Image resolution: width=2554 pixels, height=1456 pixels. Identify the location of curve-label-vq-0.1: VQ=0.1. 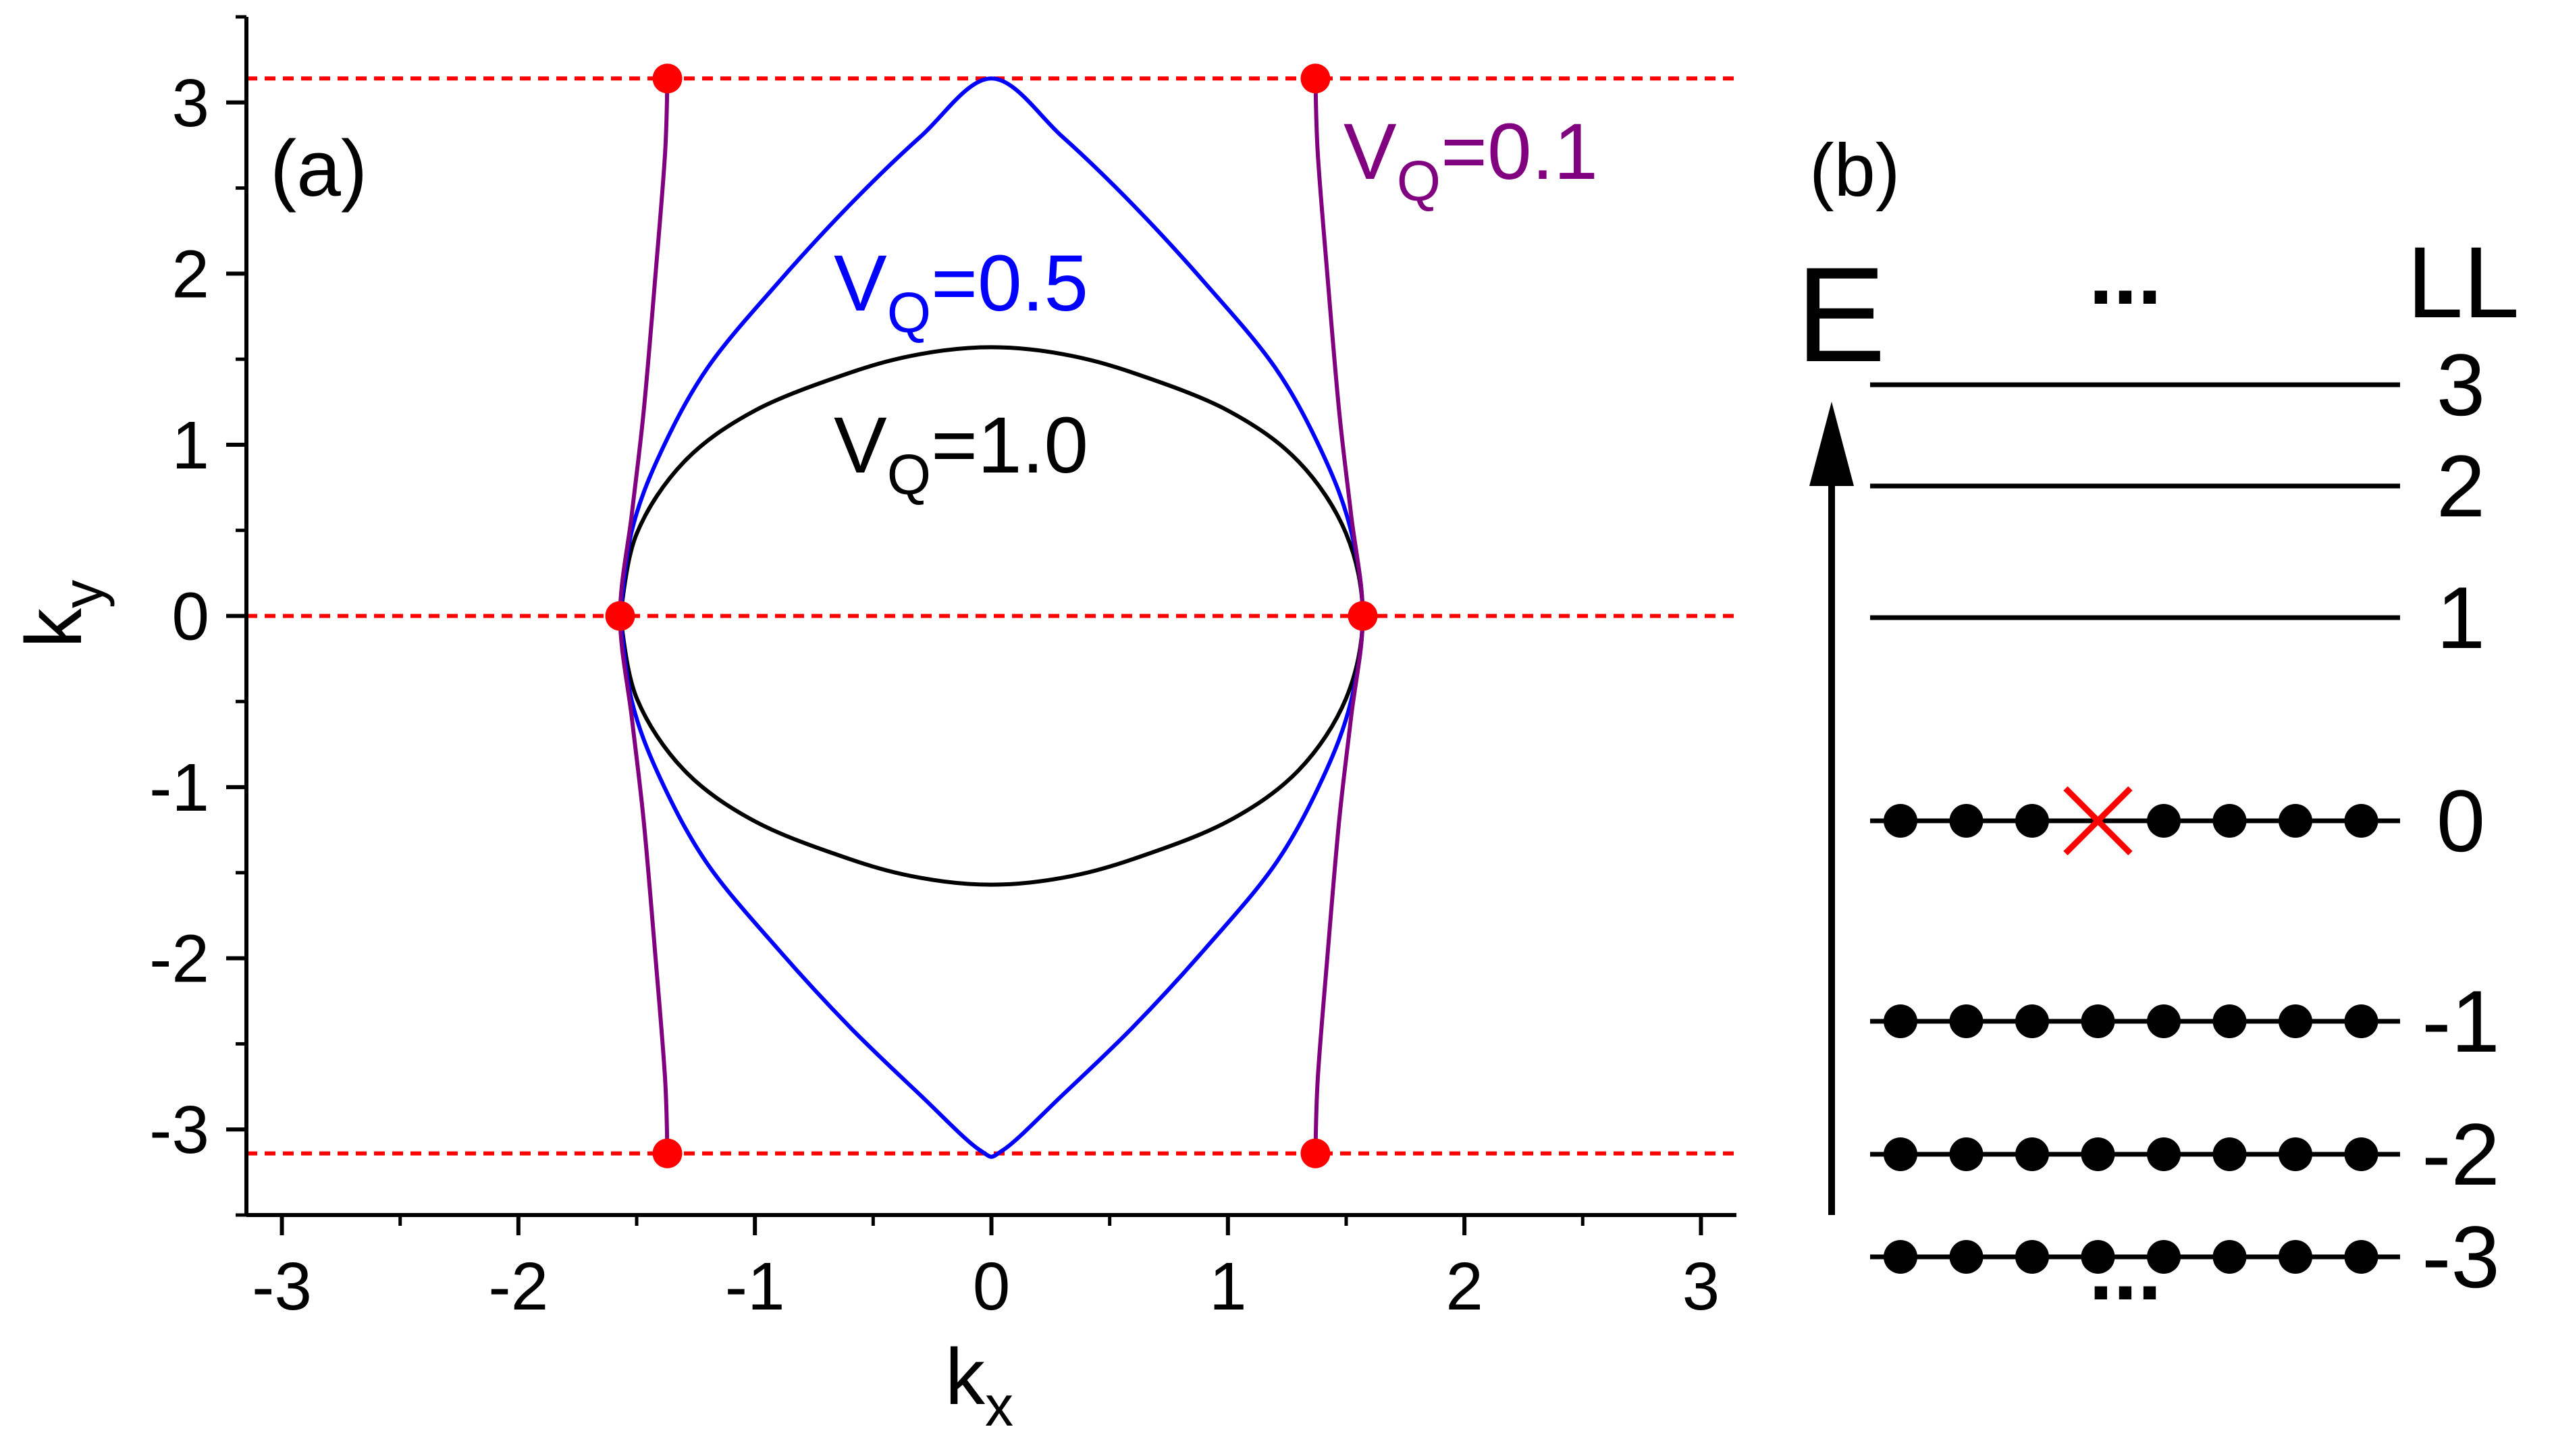
(1471, 160).